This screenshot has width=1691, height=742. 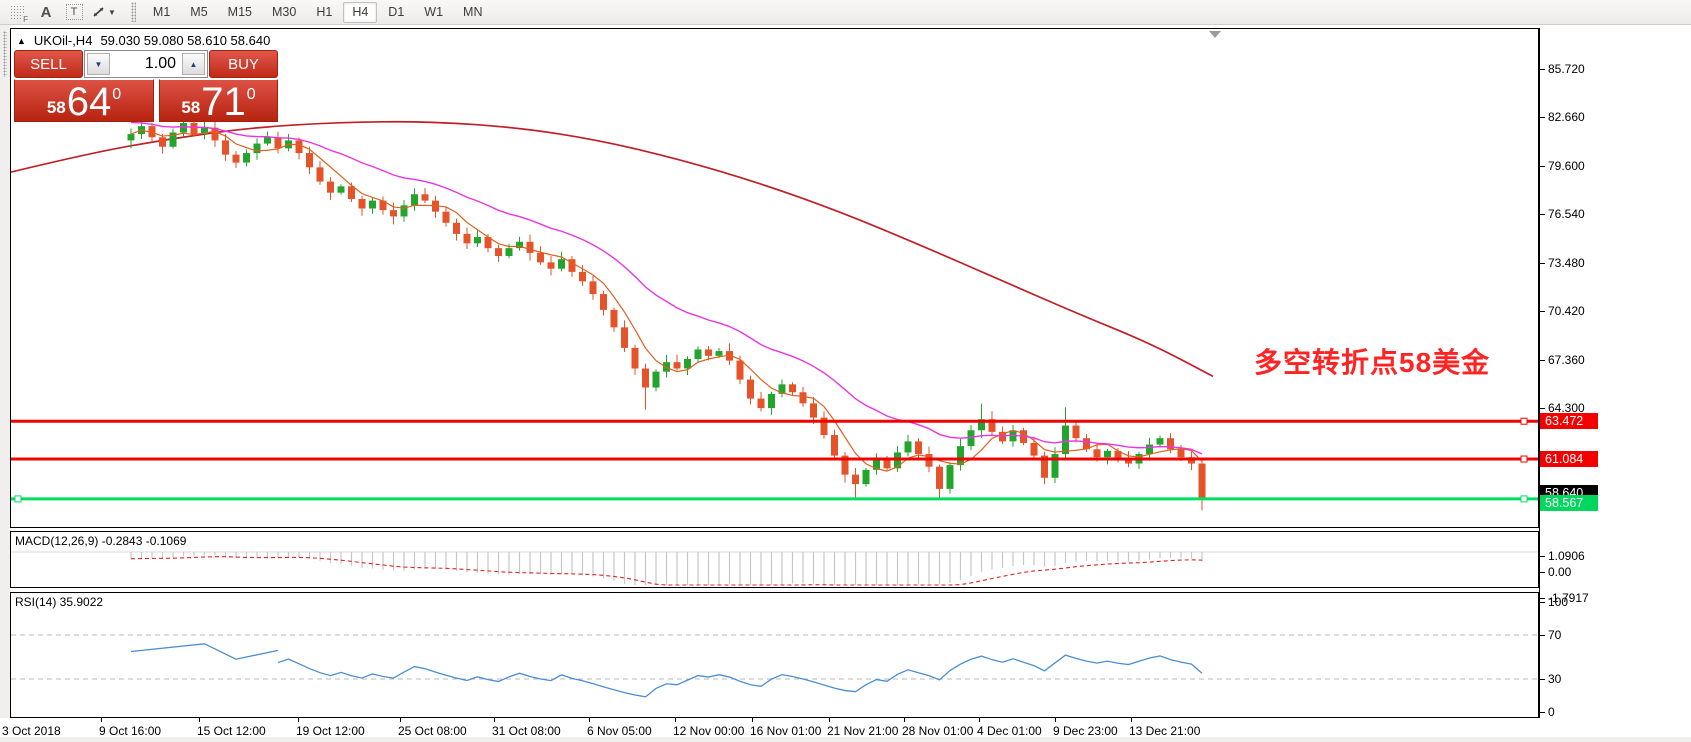 What do you see at coordinates (59, 602) in the screenshot?
I see `rsi-label: RSI(14) 35.9022` at bounding box center [59, 602].